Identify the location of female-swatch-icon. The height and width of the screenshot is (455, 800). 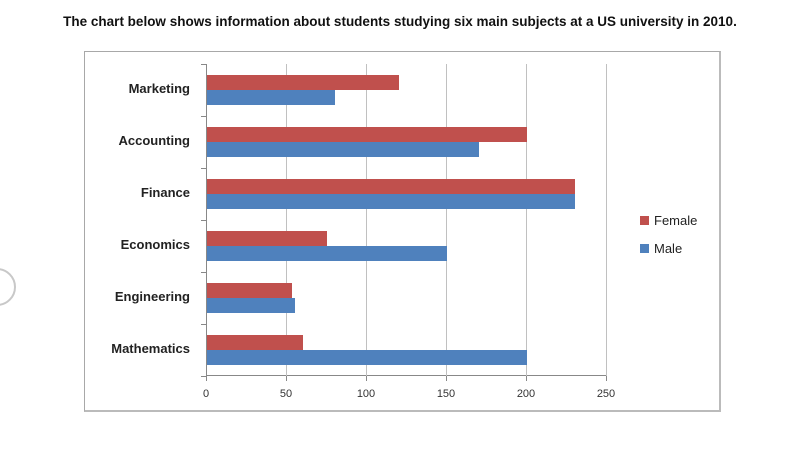
(644, 220).